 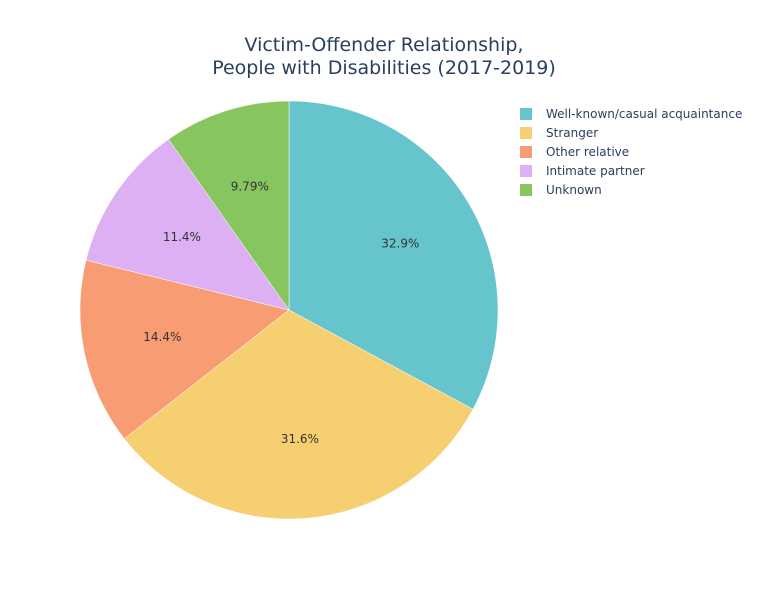 I want to click on pie-slice-intimate-partner, so click(x=187, y=224).